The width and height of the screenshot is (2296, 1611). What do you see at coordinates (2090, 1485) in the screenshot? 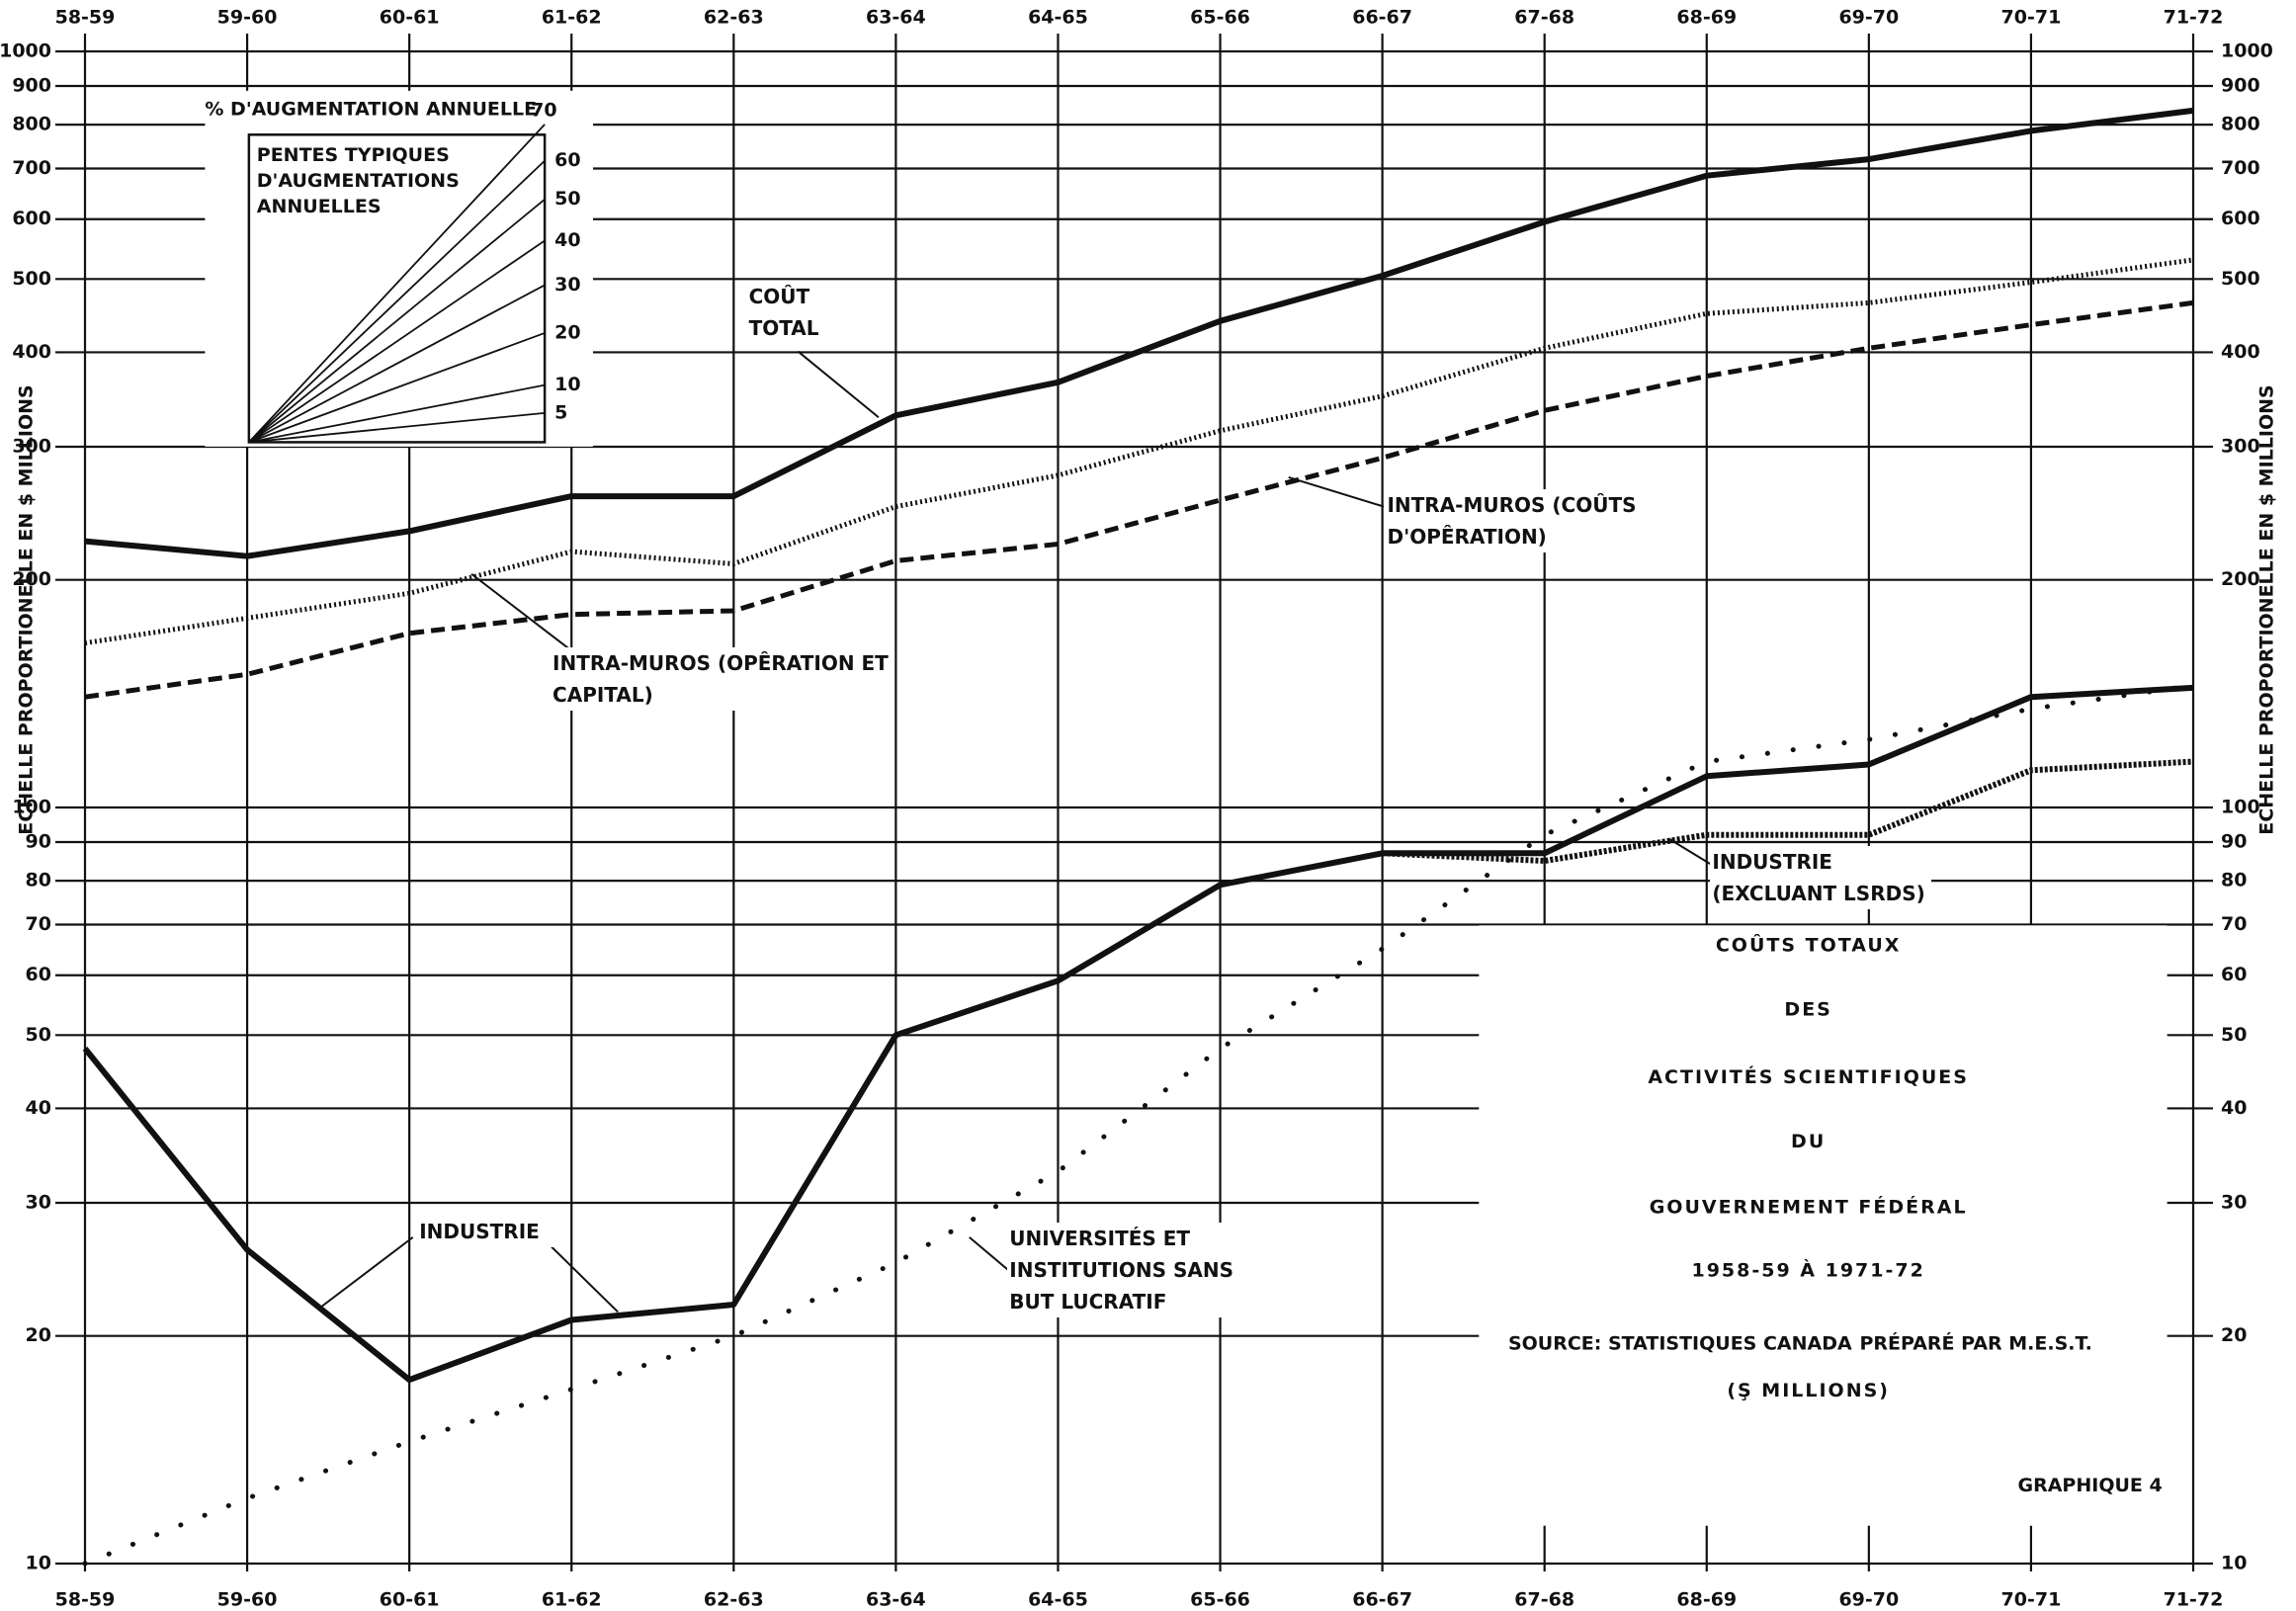
I see `figure-label: GRAPHIQUE 4` at bounding box center [2090, 1485].